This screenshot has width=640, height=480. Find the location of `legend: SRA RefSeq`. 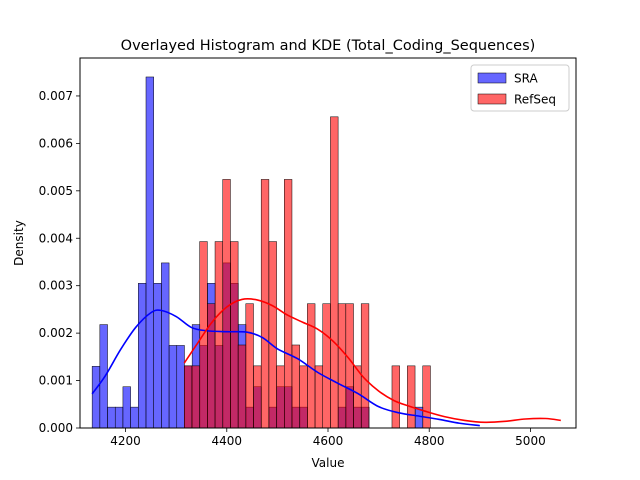

legend: SRA RefSeq is located at coordinates (520, 88).